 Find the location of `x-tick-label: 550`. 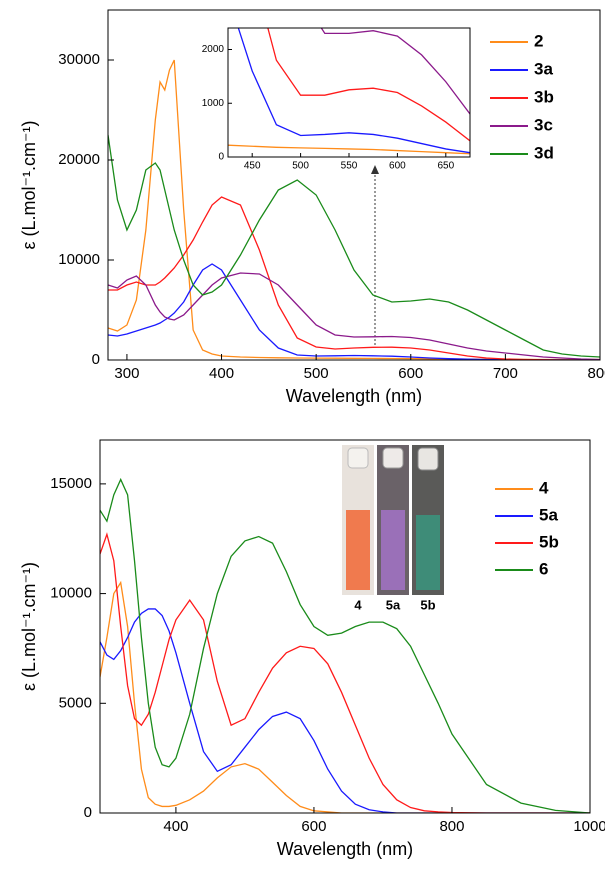

x-tick-label: 550 is located at coordinates (349, 166).